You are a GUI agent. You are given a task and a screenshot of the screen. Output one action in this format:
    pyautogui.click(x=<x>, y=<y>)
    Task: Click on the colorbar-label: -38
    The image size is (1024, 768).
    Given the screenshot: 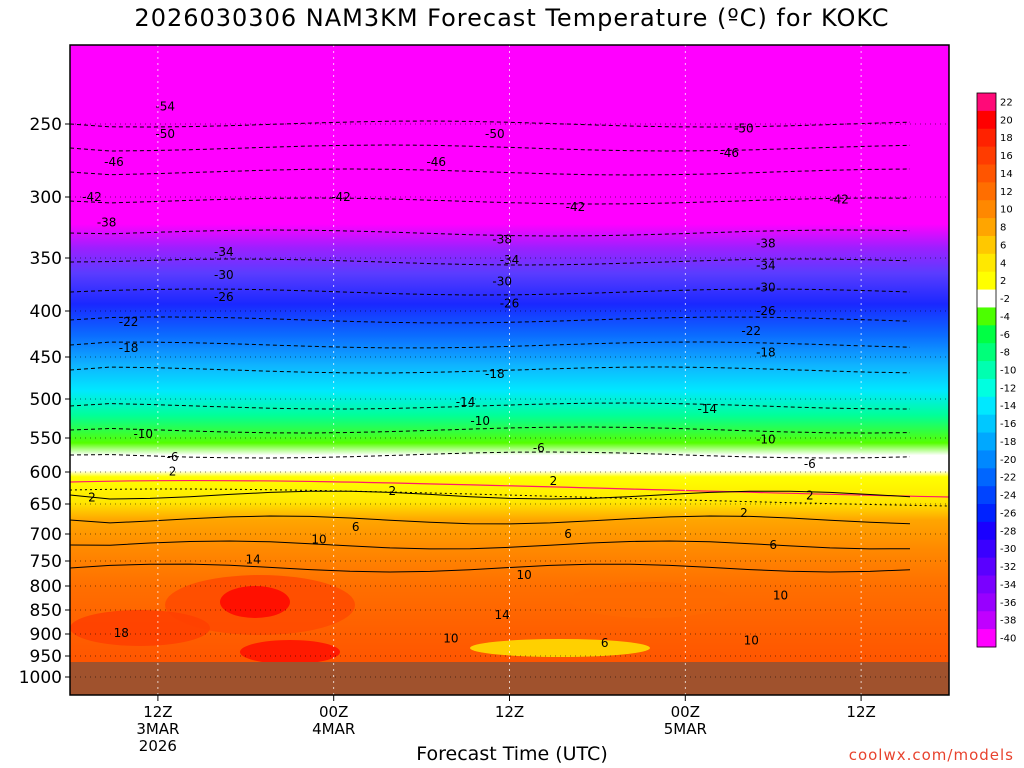 What is the action you would take?
    pyautogui.click(x=1008, y=621)
    